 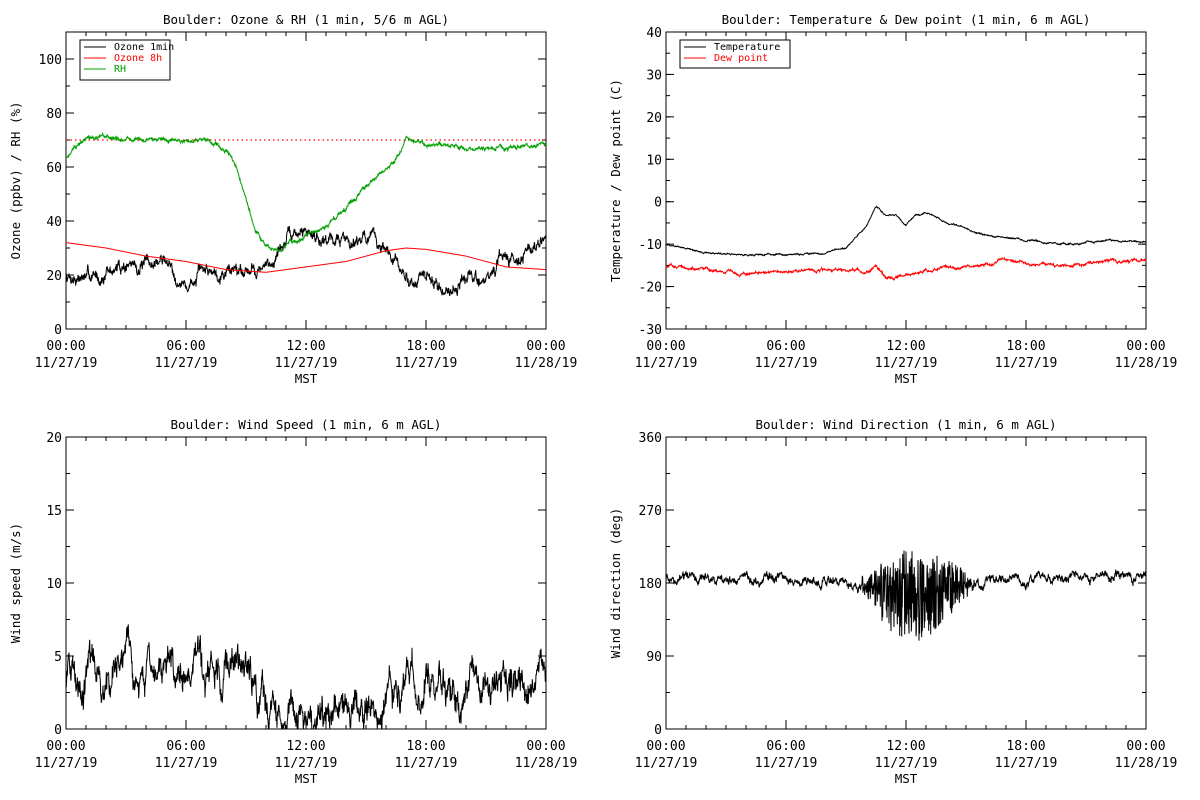 What do you see at coordinates (15, 180) in the screenshot?
I see `y-axis-label: Ozone (ppbv) / RH (%)` at bounding box center [15, 180].